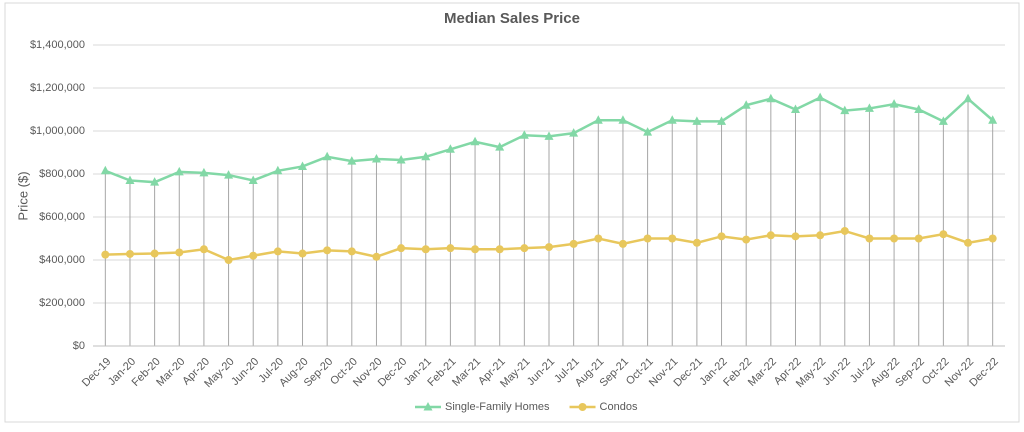 The width and height of the screenshot is (1024, 432). What do you see at coordinates (497, 407) in the screenshot?
I see `legend-label: Single-Family Homes` at bounding box center [497, 407].